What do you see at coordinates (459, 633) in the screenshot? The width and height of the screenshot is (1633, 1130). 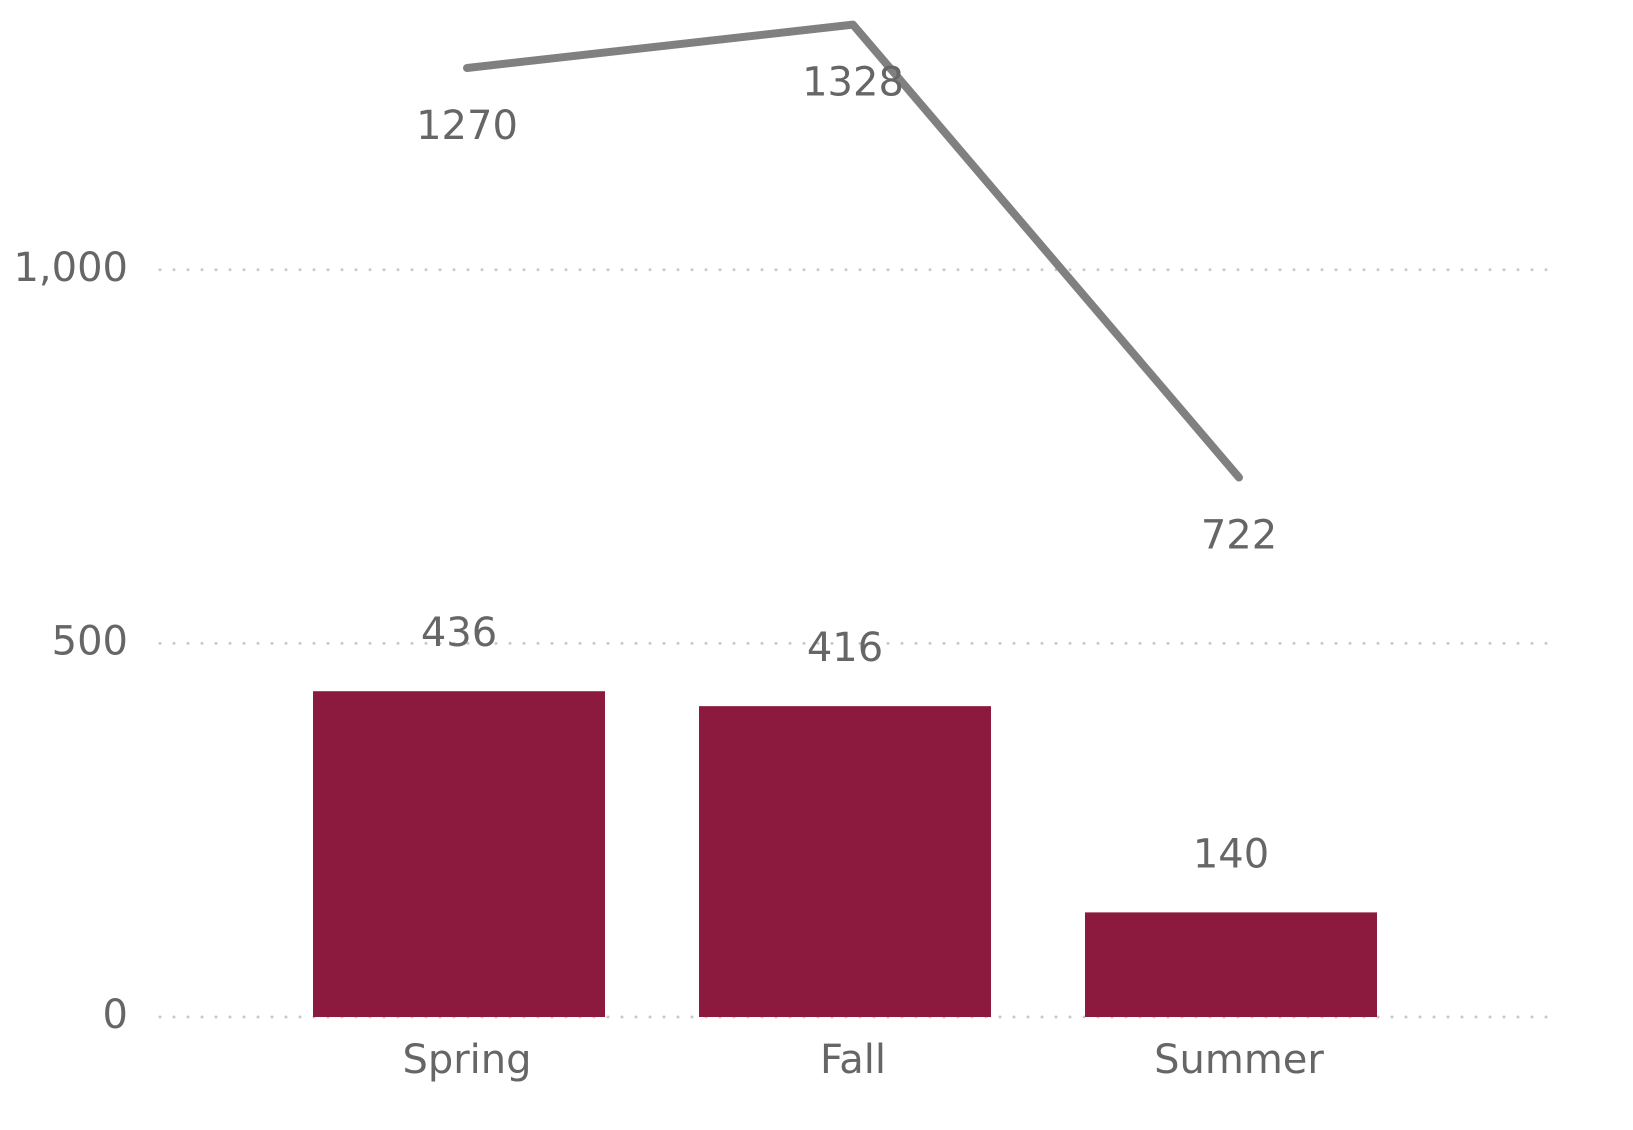 I see `bar-value-label: 436` at bounding box center [459, 633].